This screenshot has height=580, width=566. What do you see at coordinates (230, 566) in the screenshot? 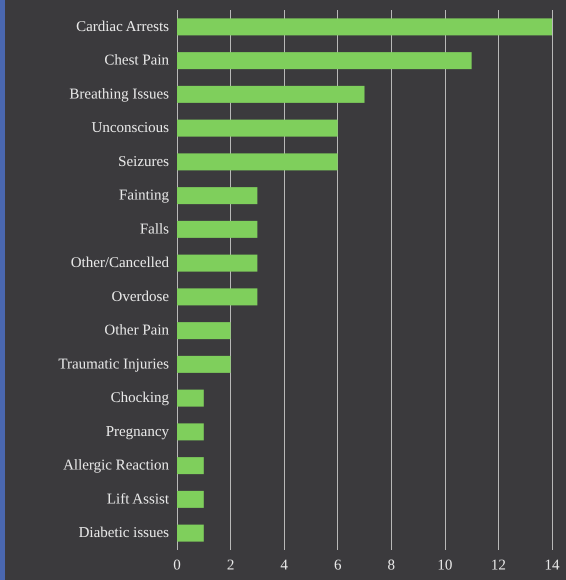
I see `x-tick-label: 2` at bounding box center [230, 566].